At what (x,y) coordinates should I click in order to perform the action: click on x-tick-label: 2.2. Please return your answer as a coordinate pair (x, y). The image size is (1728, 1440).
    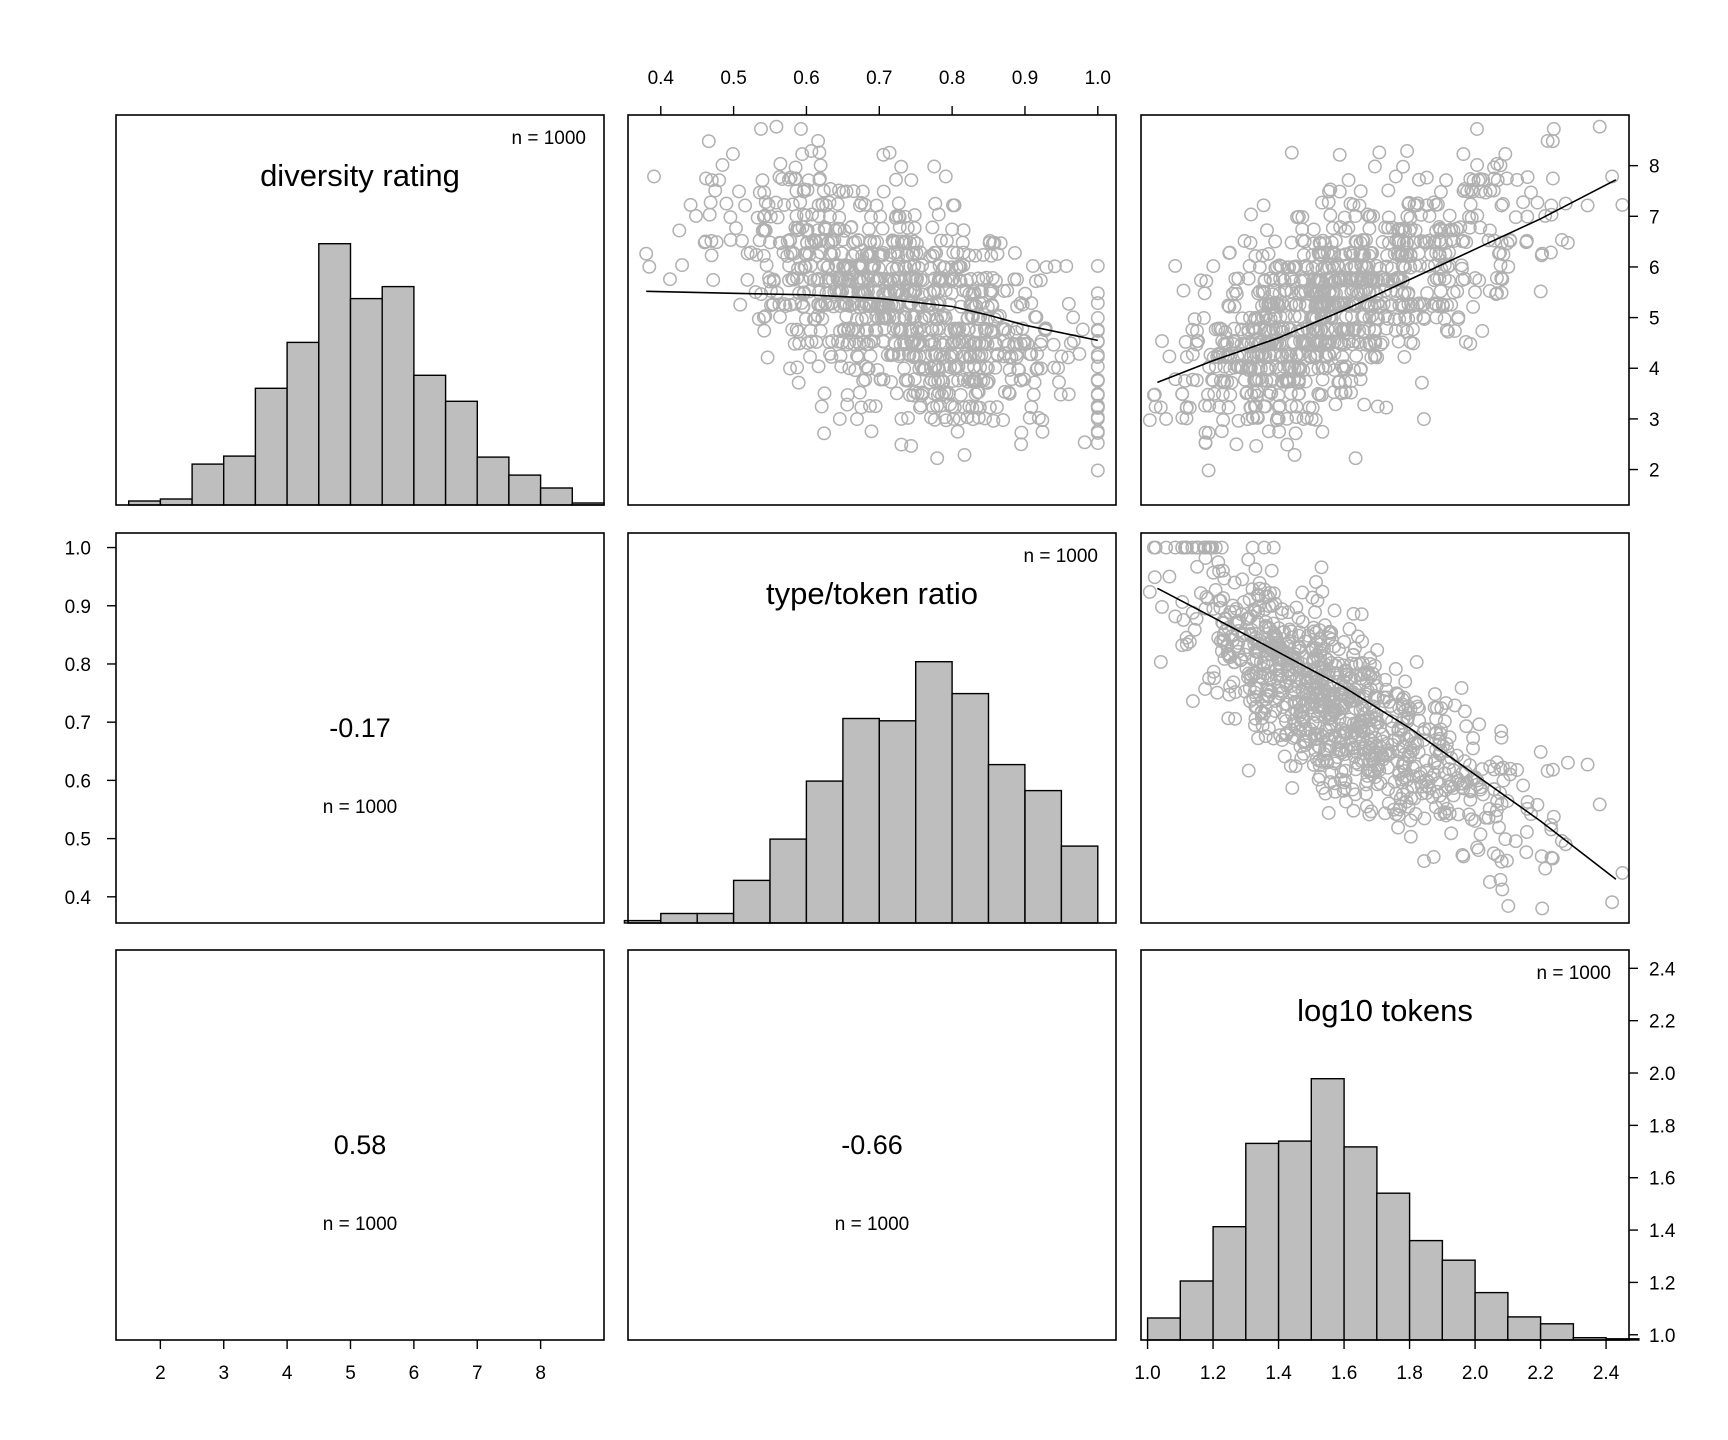
    Looking at the image, I should click on (1540, 1373).